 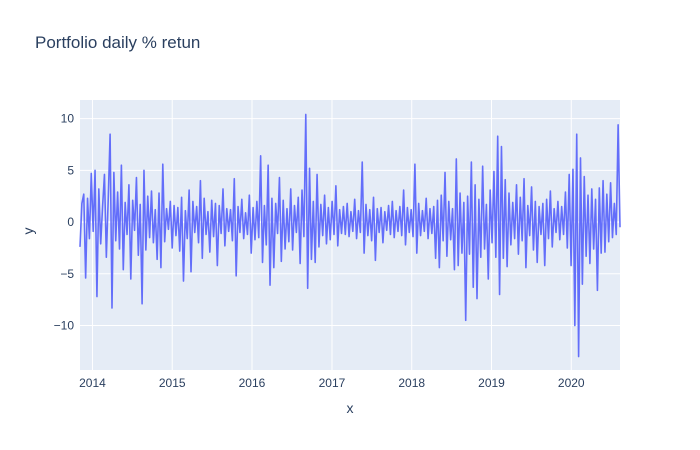 What do you see at coordinates (28, 231) in the screenshot?
I see `y-axis-label: y` at bounding box center [28, 231].